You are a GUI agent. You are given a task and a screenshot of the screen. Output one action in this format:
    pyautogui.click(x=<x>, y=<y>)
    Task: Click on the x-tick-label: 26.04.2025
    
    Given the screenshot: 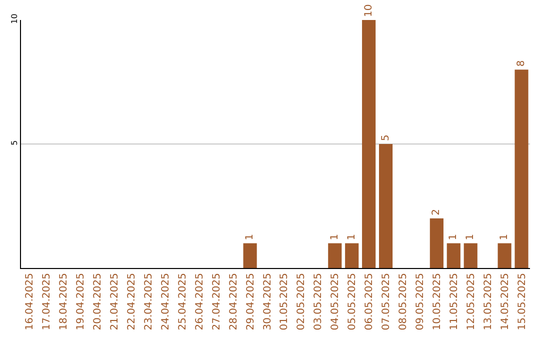 What is the action you would take?
    pyautogui.click(x=200, y=301)
    